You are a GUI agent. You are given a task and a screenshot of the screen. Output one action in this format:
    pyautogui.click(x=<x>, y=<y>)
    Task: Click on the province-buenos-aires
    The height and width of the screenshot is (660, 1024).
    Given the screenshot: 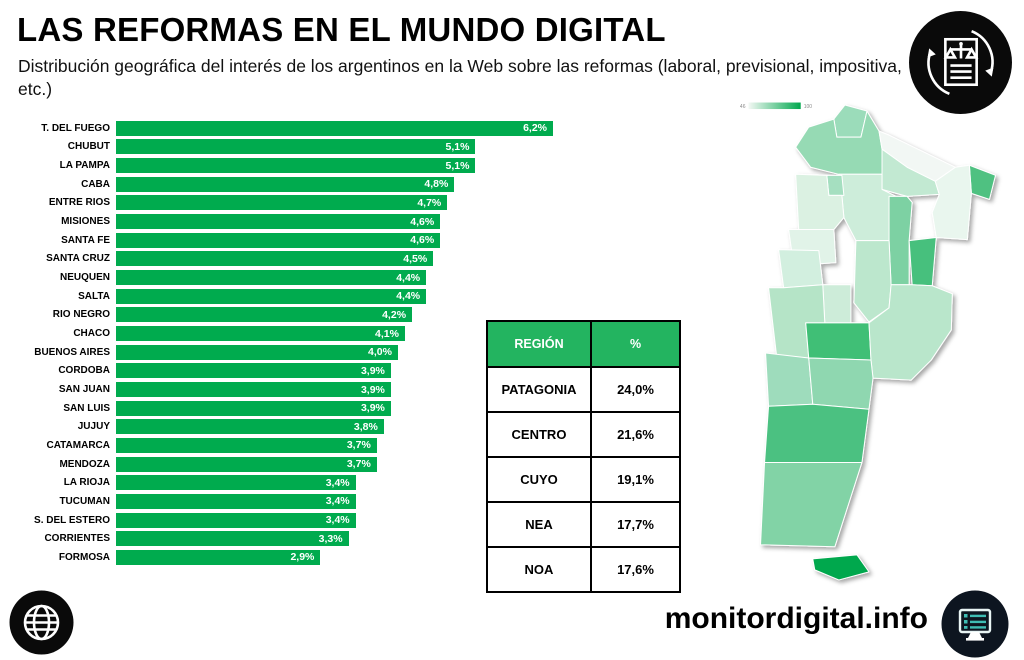 What is the action you would take?
    pyautogui.click(x=910, y=332)
    